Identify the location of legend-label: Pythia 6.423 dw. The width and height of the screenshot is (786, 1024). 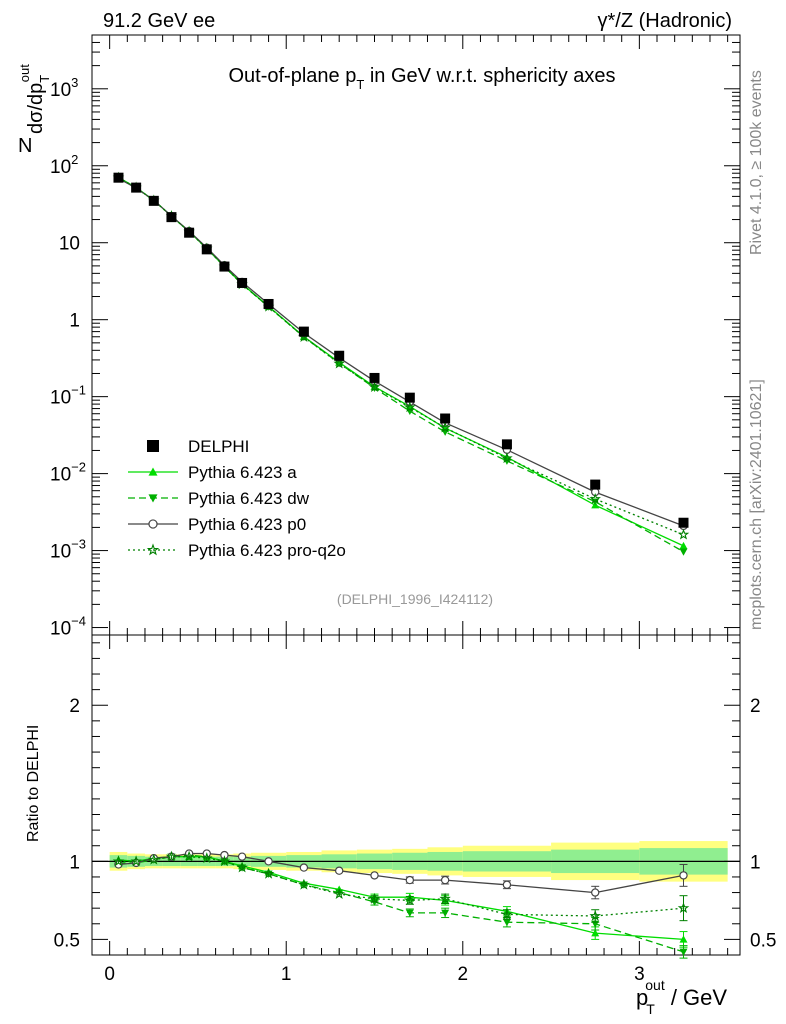
(249, 498).